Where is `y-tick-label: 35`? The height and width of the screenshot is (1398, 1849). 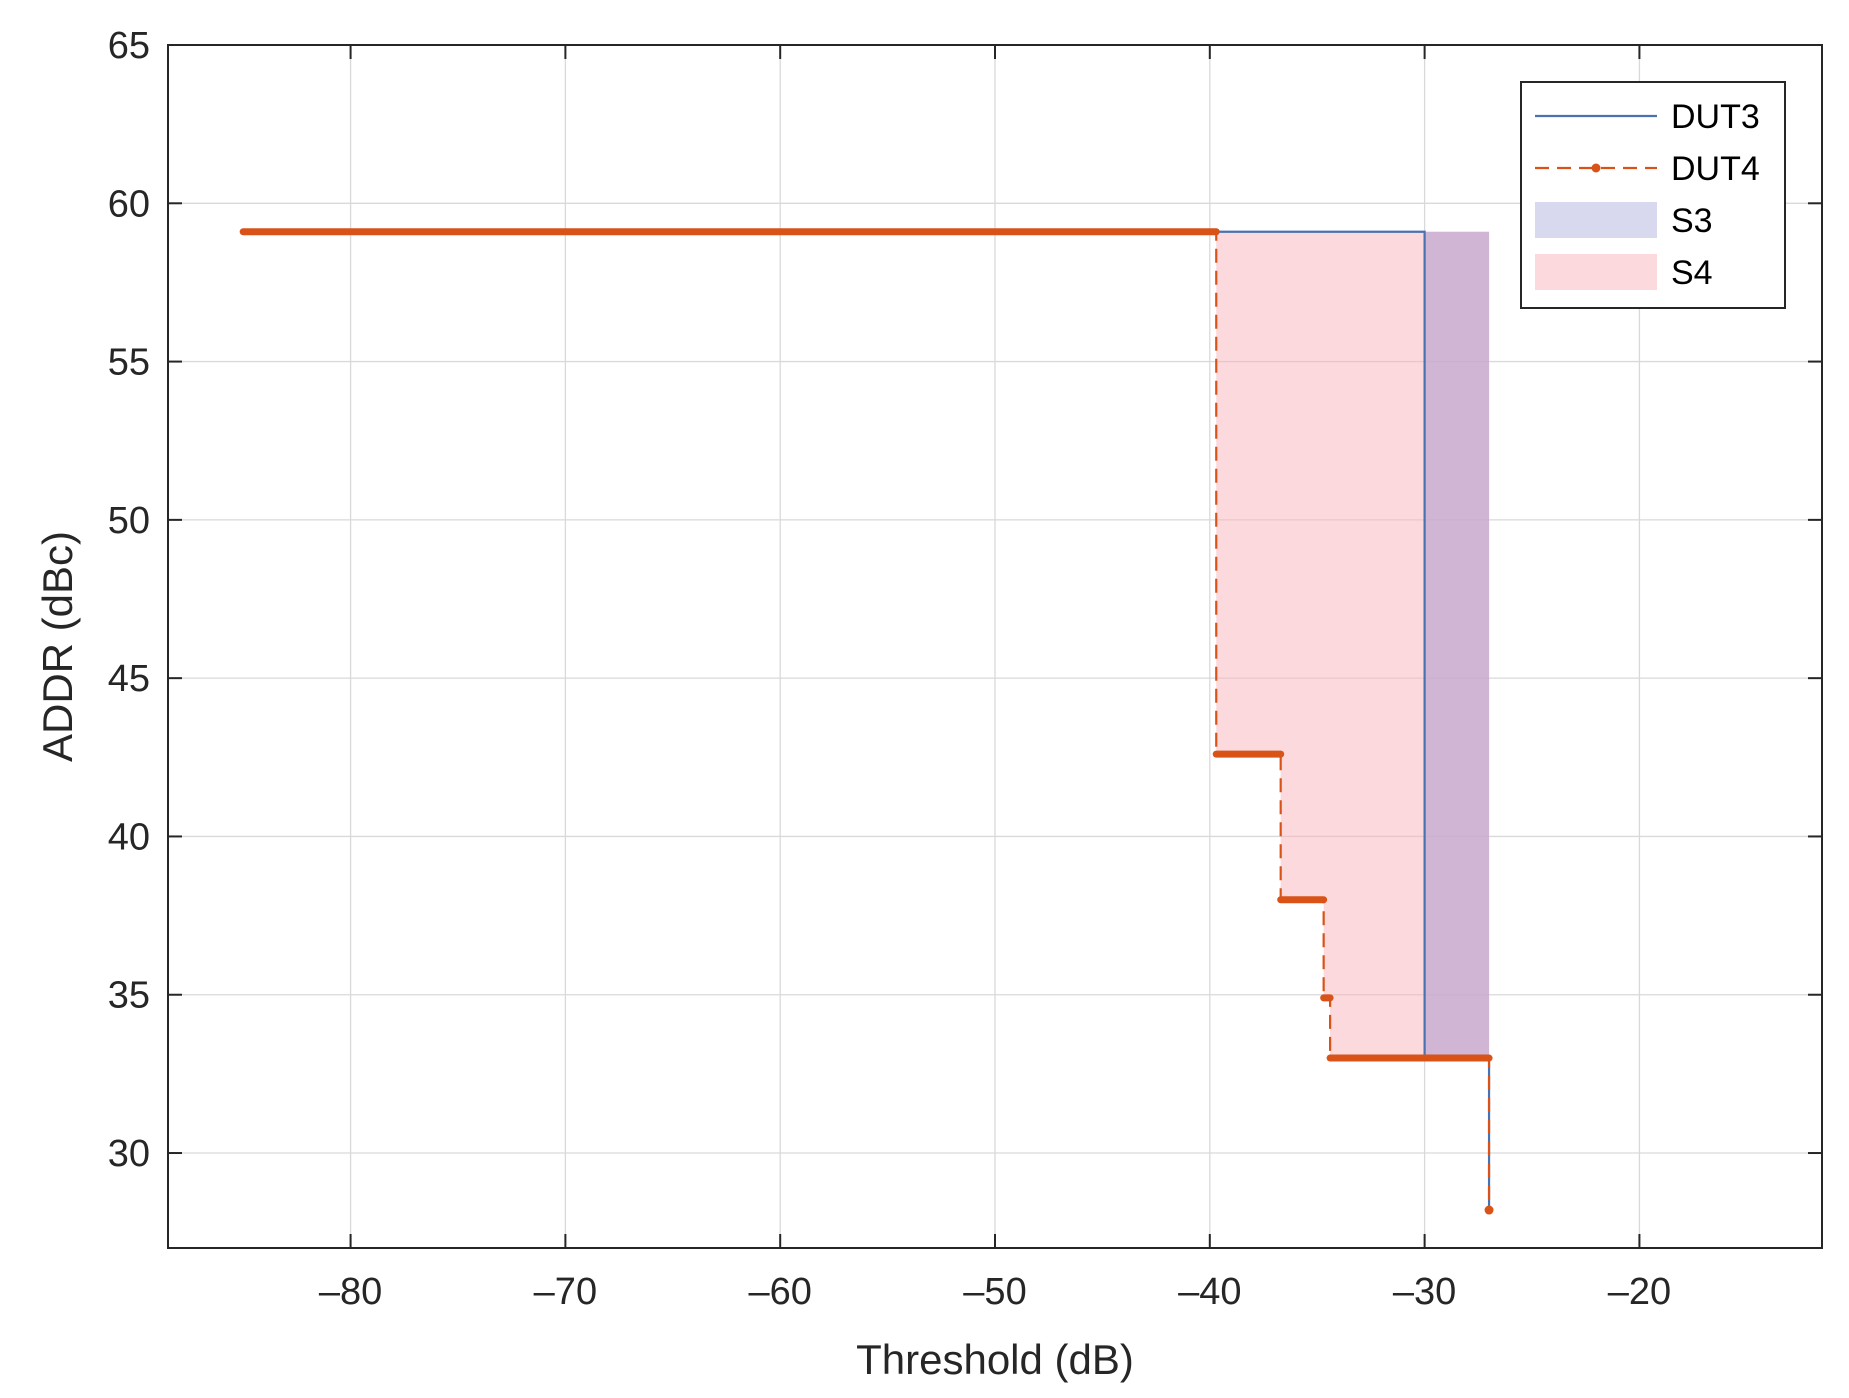 y-tick-label: 35 is located at coordinates (129, 996).